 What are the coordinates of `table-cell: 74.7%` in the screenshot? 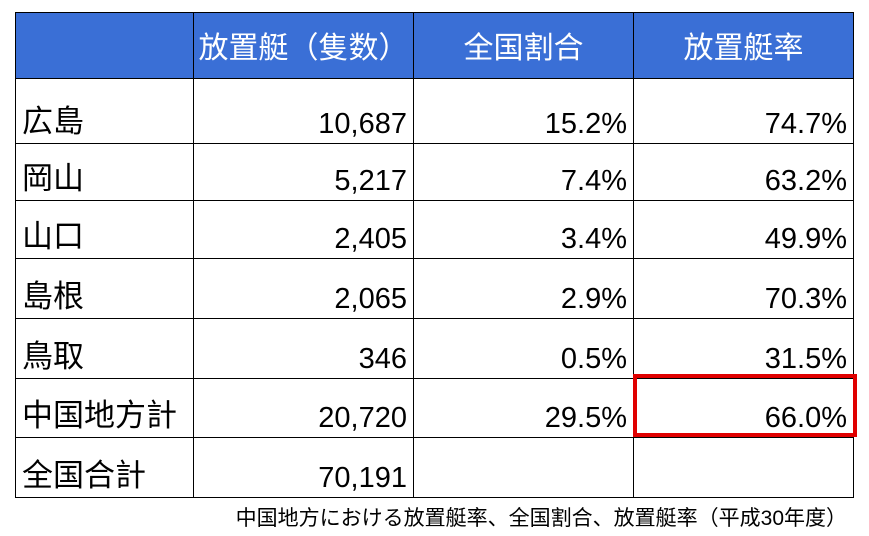 It's located at (743, 111).